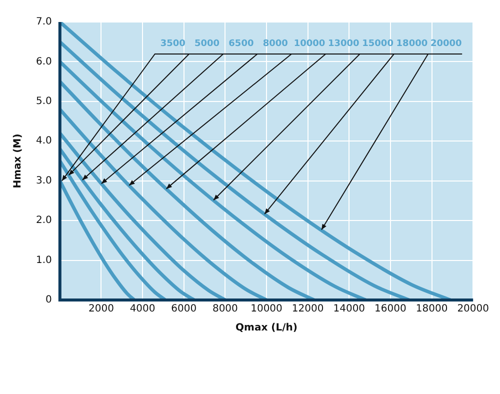 The image size is (500, 394). Describe the element at coordinates (225, 309) in the screenshot. I see `x-tick-label: 8000` at that location.